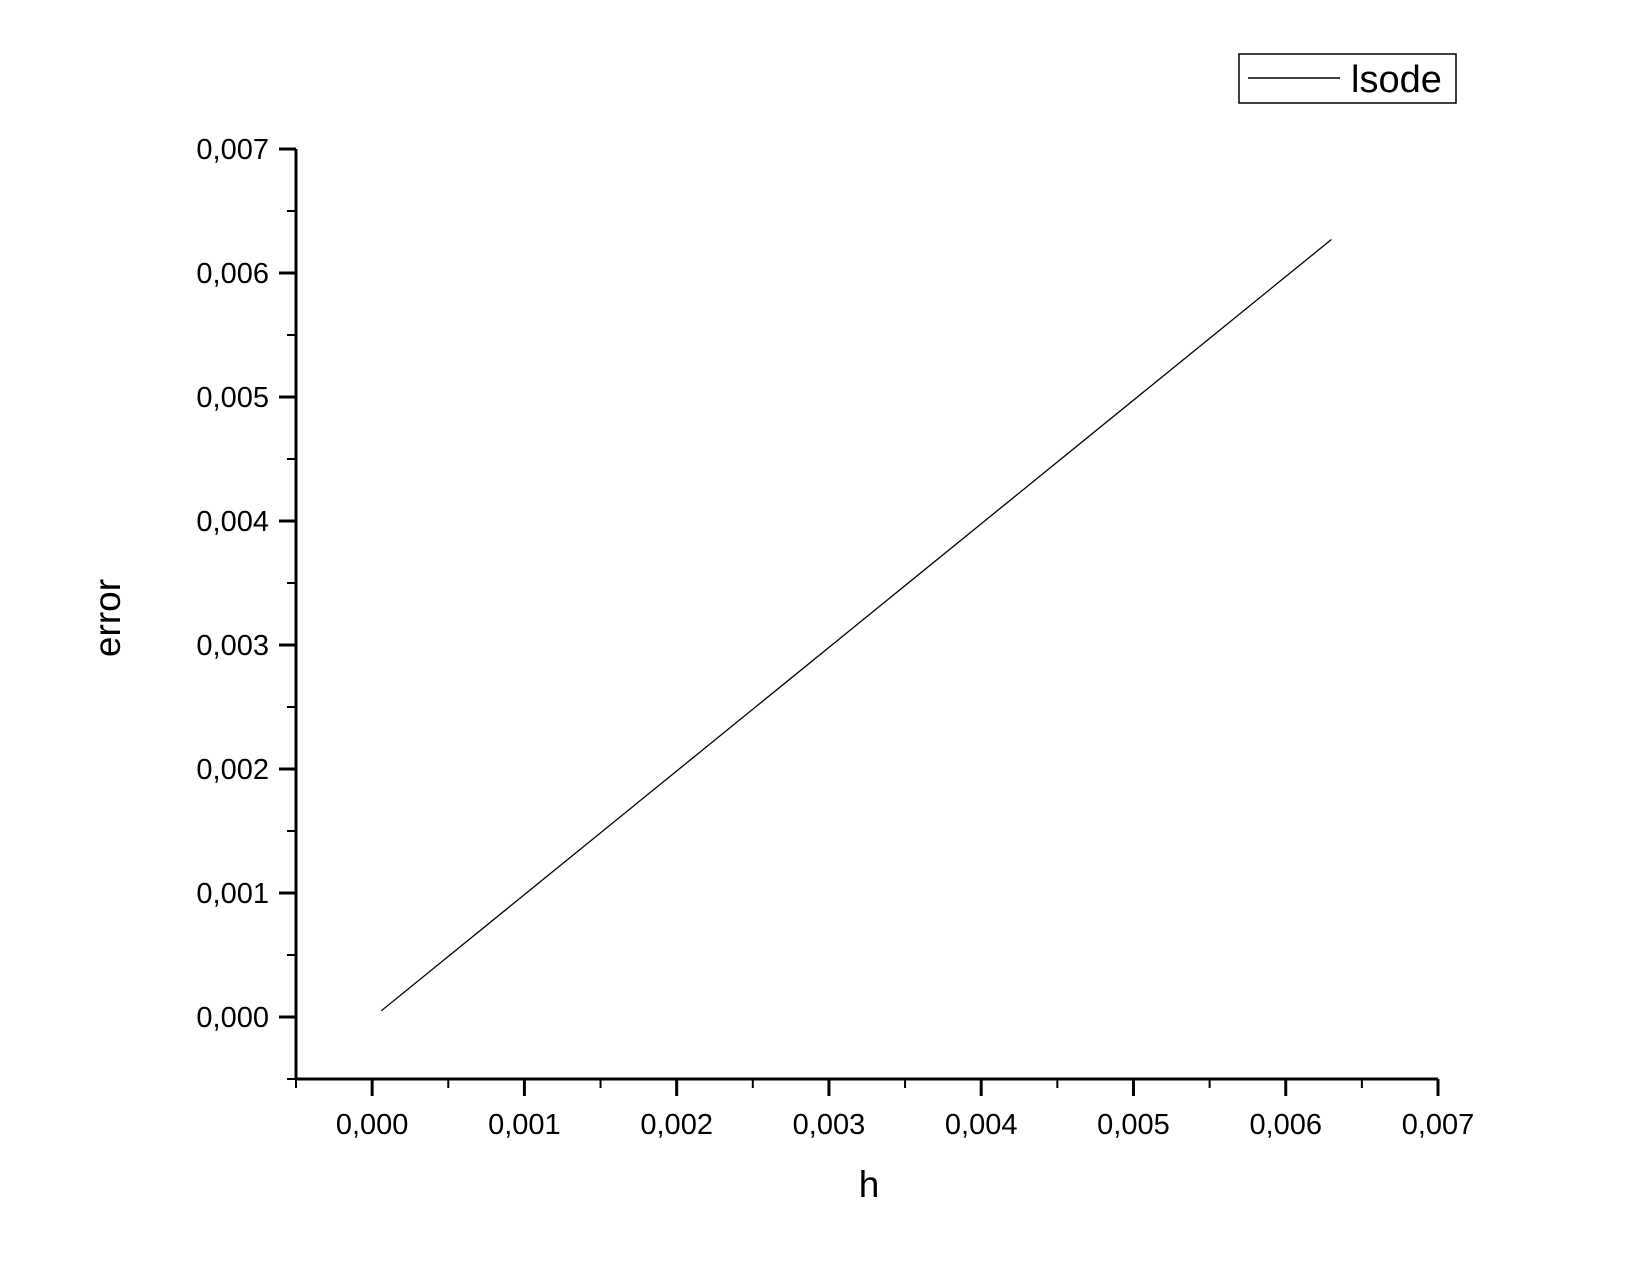 This screenshot has height=1275, width=1650. What do you see at coordinates (829, 1125) in the screenshot?
I see `x-tick-label: 0,003` at bounding box center [829, 1125].